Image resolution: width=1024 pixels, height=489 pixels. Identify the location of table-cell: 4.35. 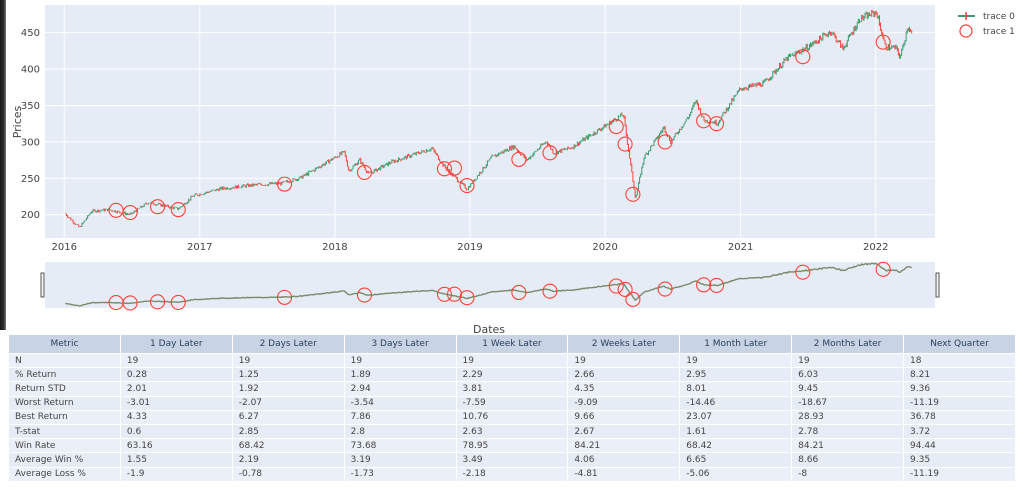
(624, 389).